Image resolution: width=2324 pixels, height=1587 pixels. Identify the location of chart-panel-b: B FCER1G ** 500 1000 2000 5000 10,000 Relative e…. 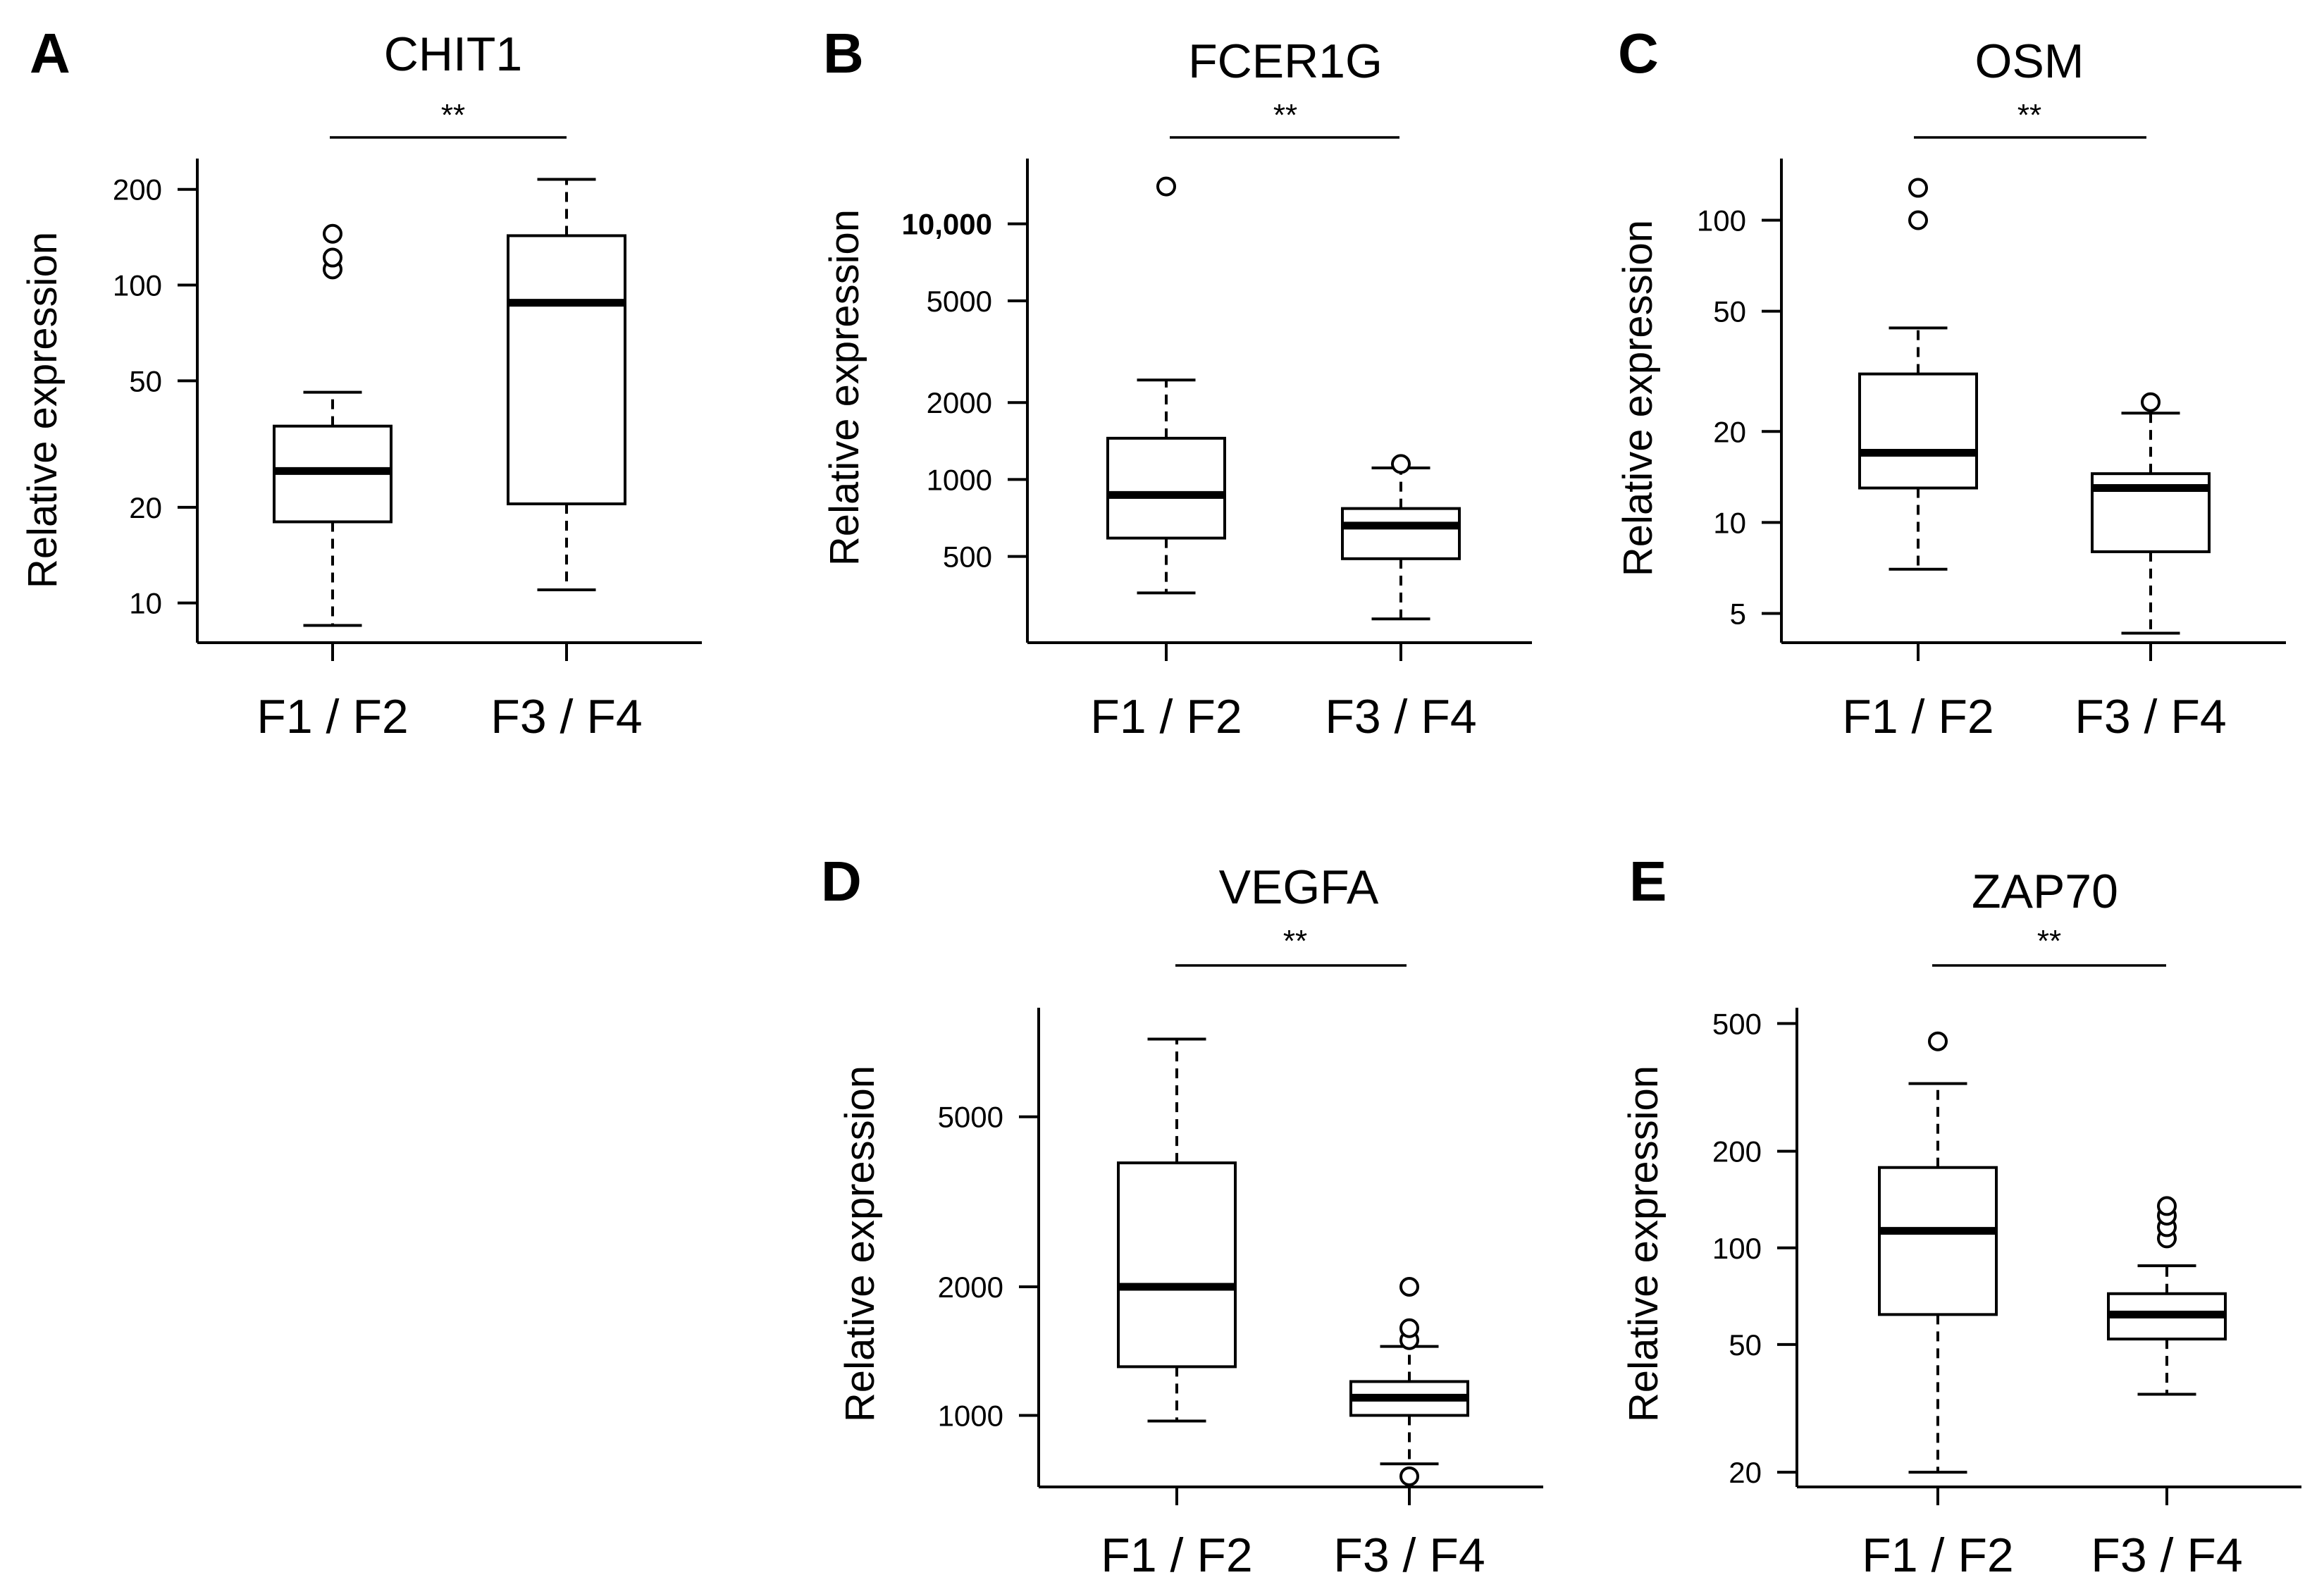
(1177, 382).